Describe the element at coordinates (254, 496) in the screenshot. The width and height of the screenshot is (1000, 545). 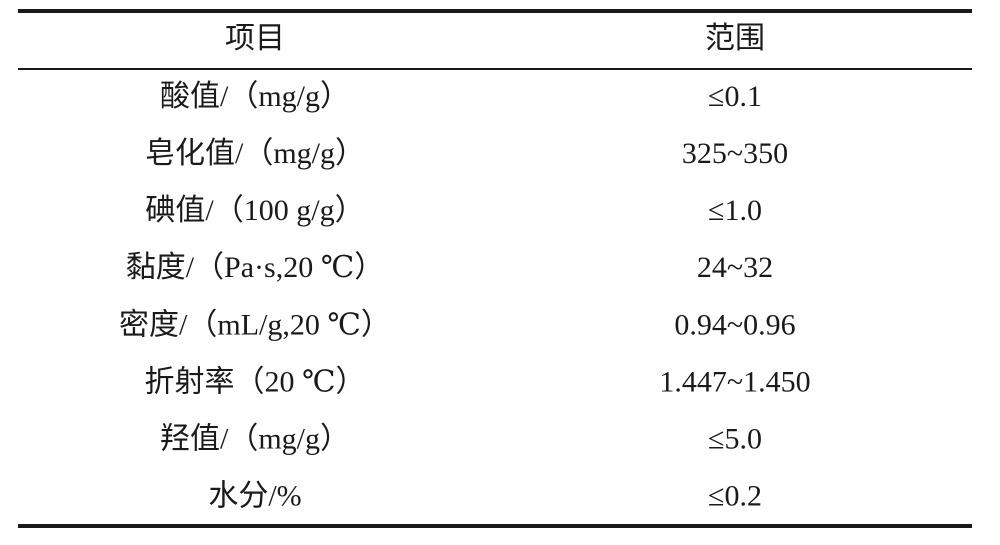
I see `cell: 水分/%` at that location.